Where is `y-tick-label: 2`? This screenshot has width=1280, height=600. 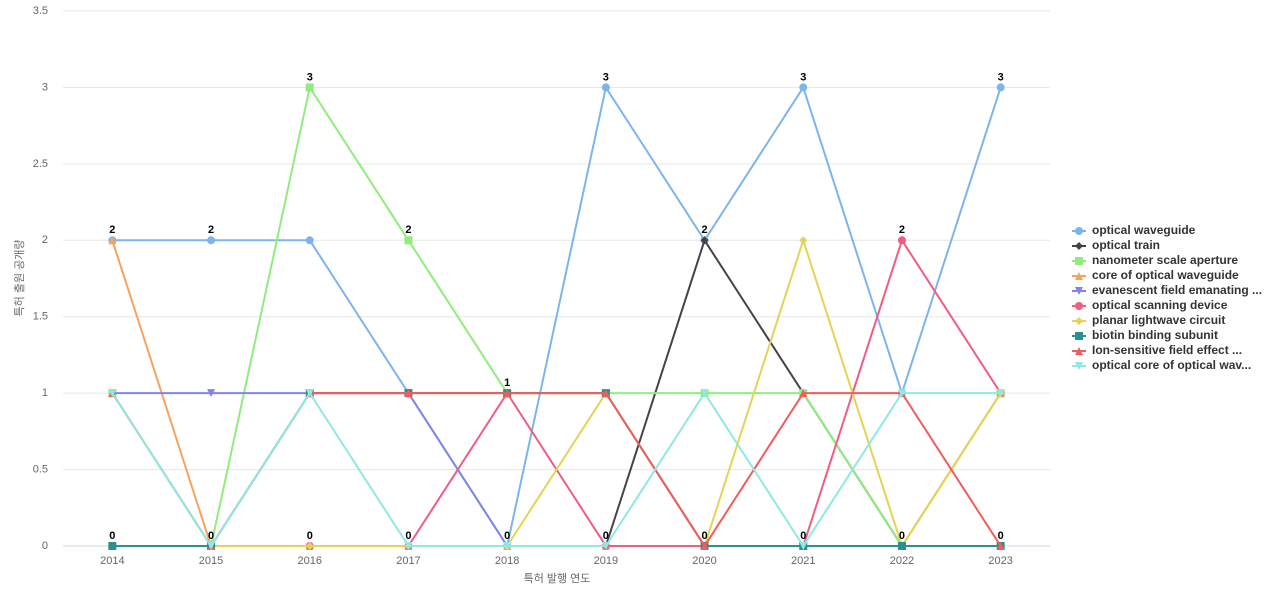 y-tick-label: 2 is located at coordinates (45, 240).